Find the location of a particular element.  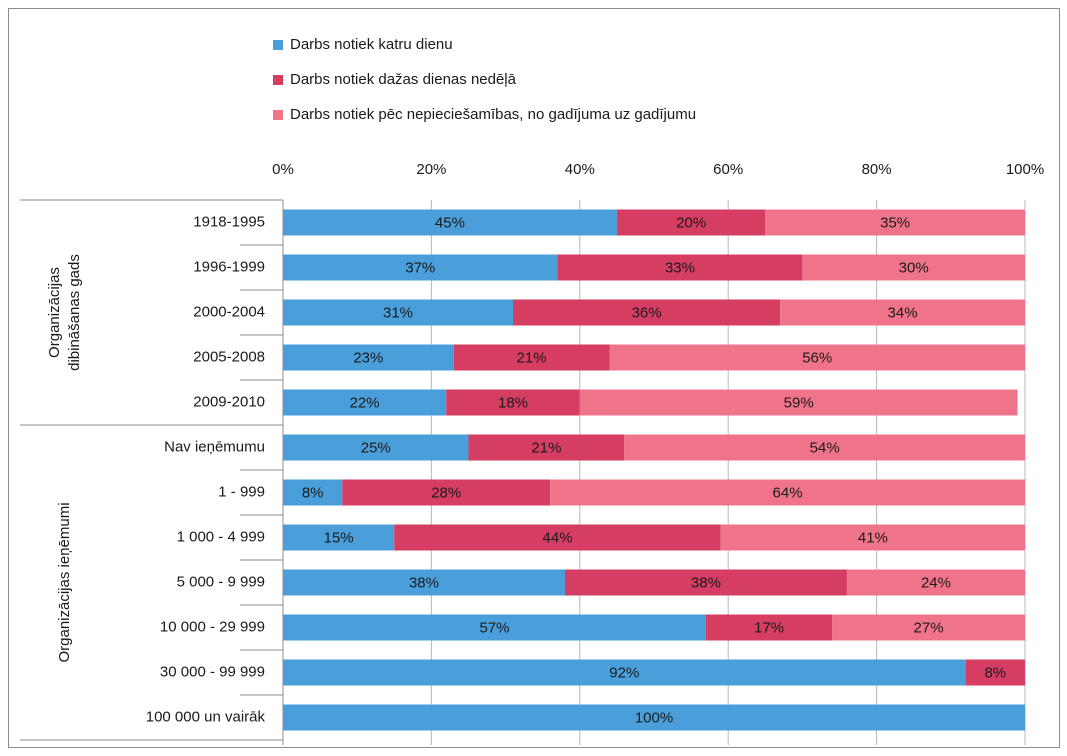

data-label: 35% is located at coordinates (895, 222).